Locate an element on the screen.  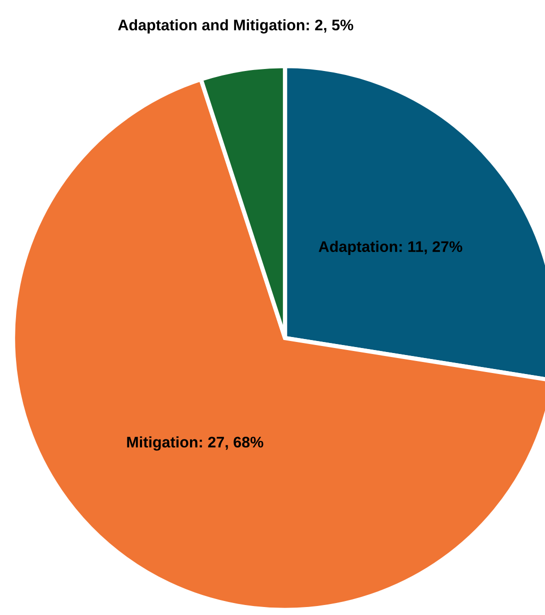
slice-label: Adaptation and Mitigation: 2, 5% is located at coordinates (236, 26).